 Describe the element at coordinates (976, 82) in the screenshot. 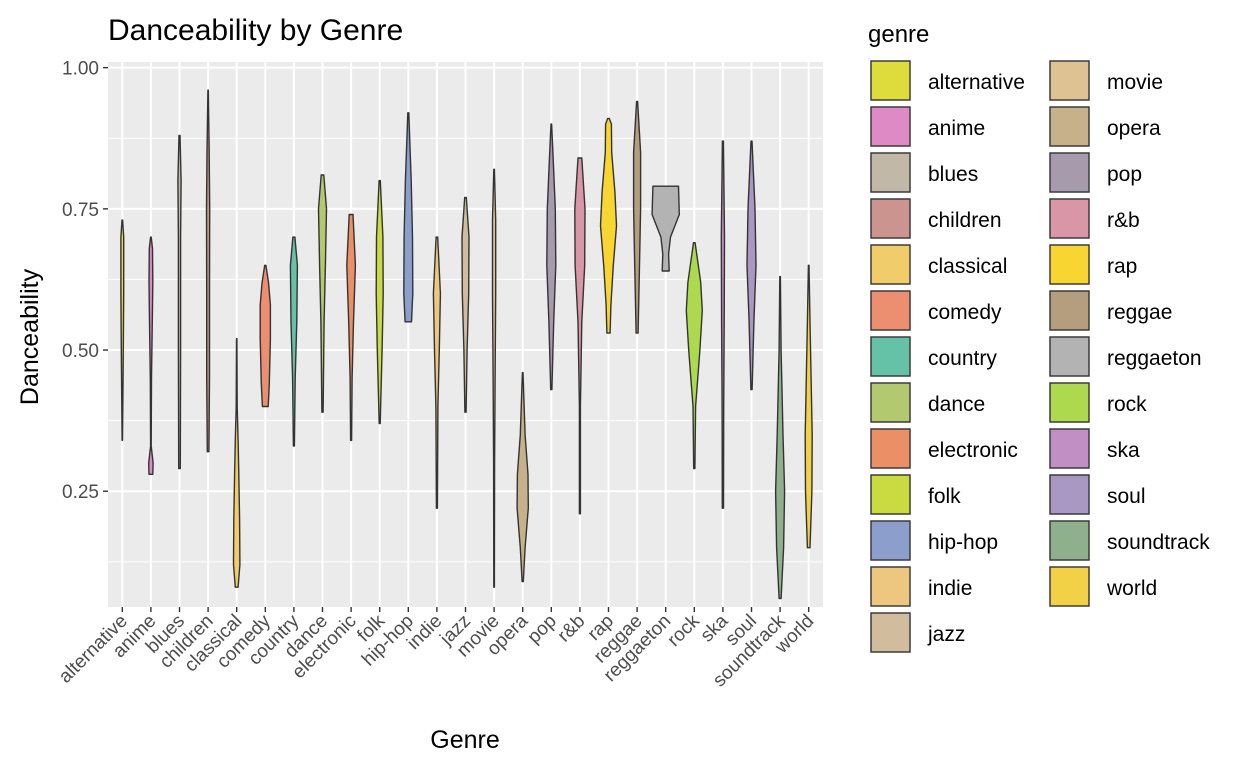

I see `legend-label: alternative` at that location.